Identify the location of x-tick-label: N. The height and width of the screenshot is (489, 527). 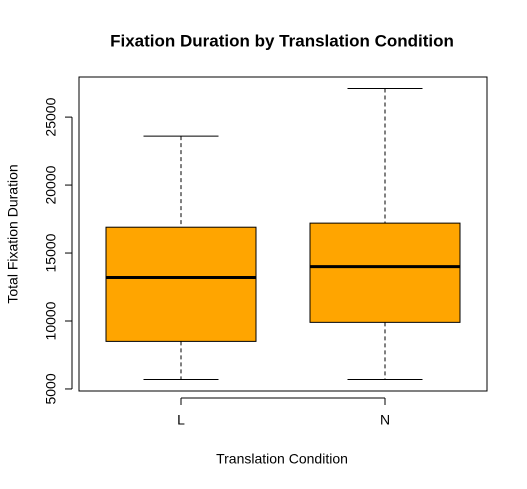
(385, 420).